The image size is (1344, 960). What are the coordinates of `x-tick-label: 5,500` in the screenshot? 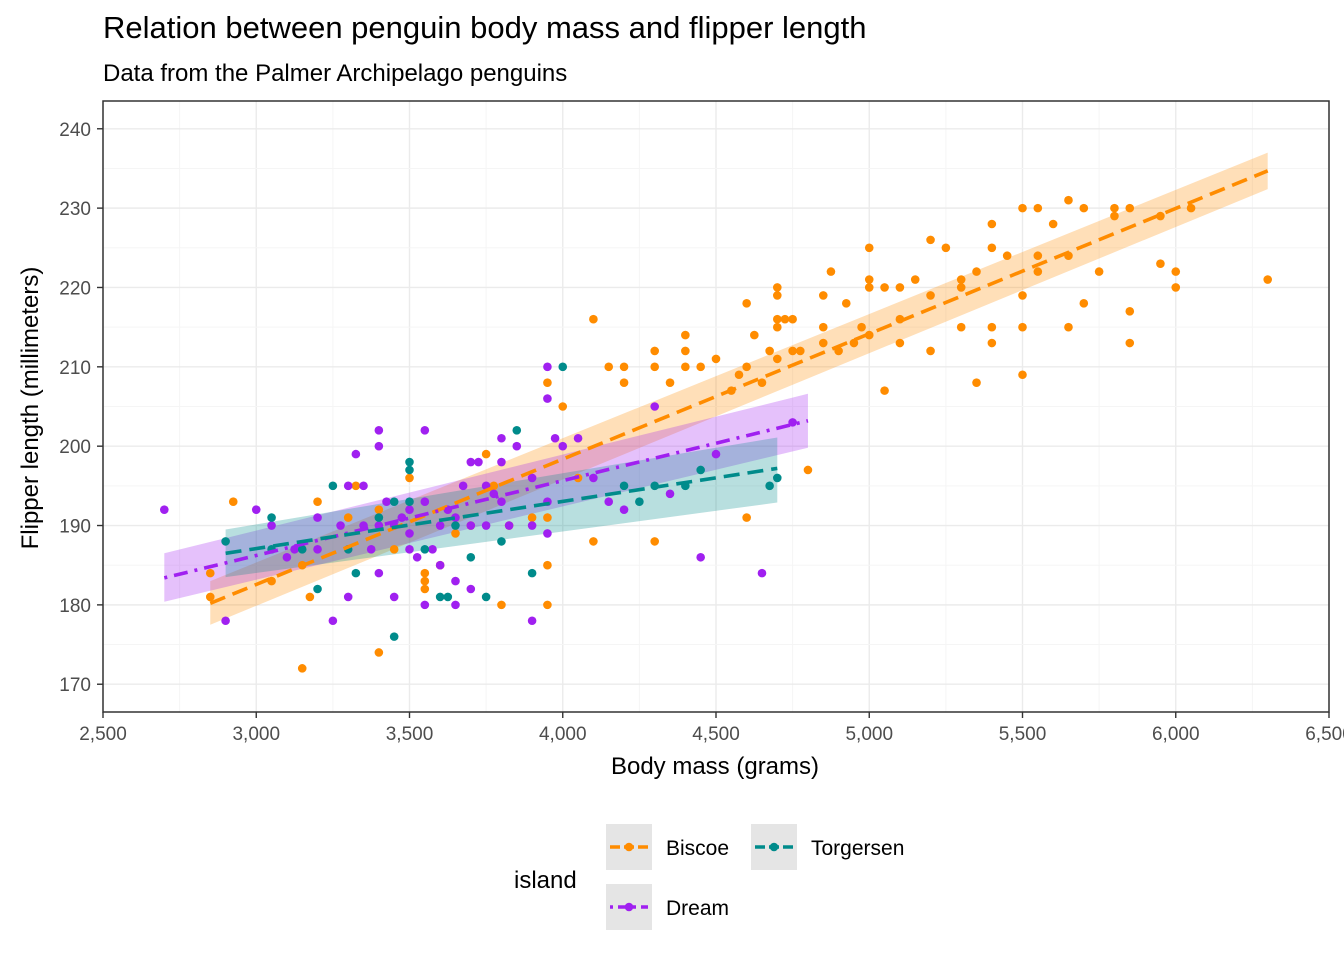 It's located at (1023, 734).